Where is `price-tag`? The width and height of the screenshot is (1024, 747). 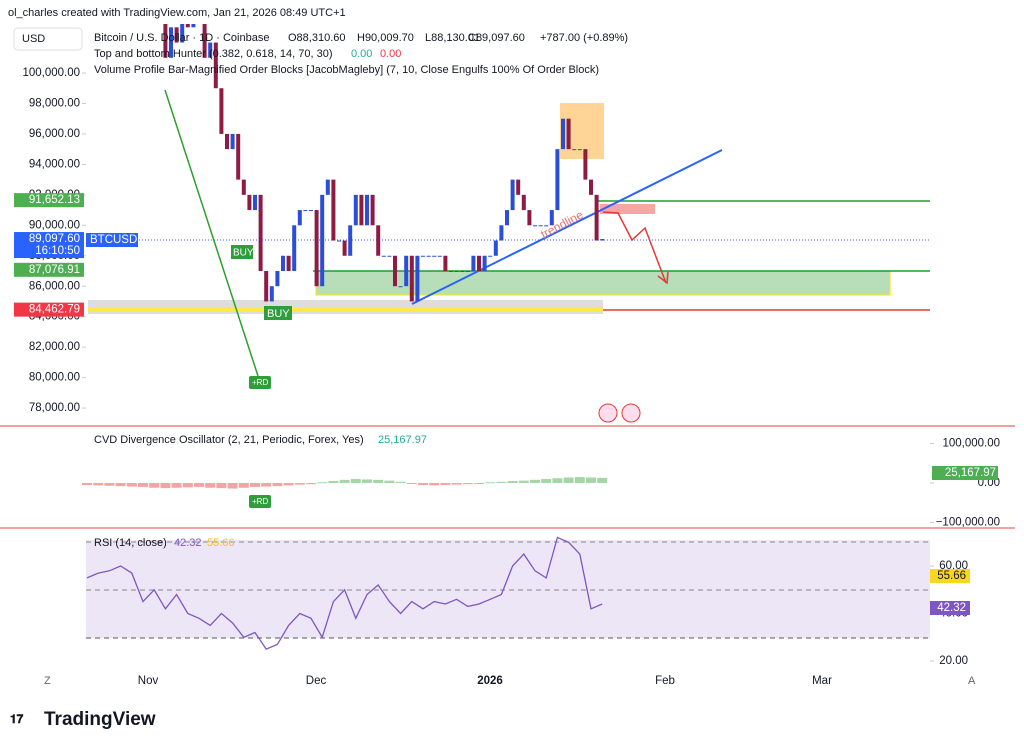 price-tag is located at coordinates (49, 245).